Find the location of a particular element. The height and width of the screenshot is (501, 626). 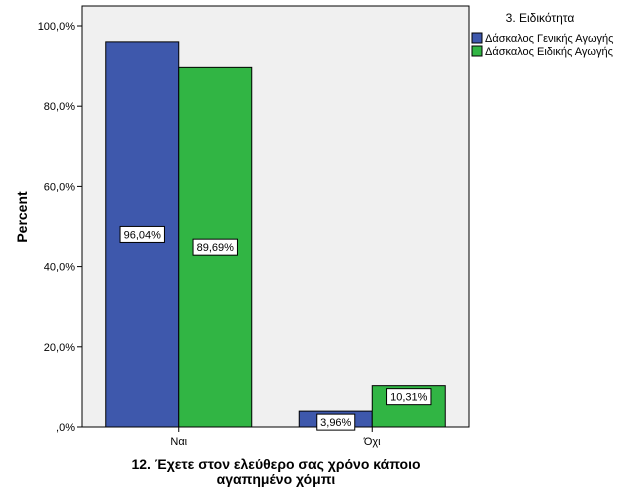

legend-title: 3. Ειδικότητα is located at coordinates (540, 18).